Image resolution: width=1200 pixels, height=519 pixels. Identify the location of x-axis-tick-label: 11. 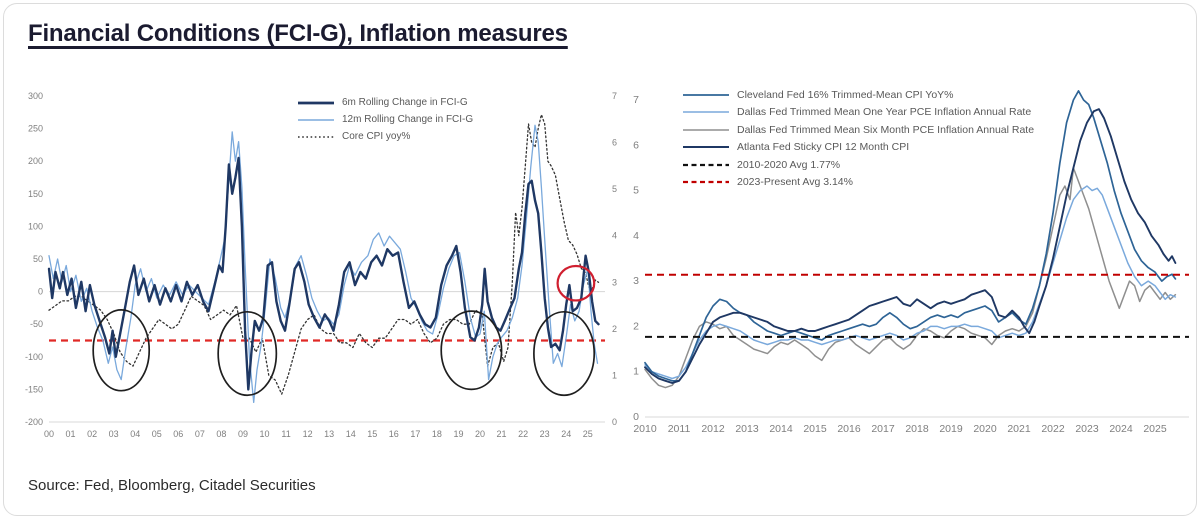
(285, 434).